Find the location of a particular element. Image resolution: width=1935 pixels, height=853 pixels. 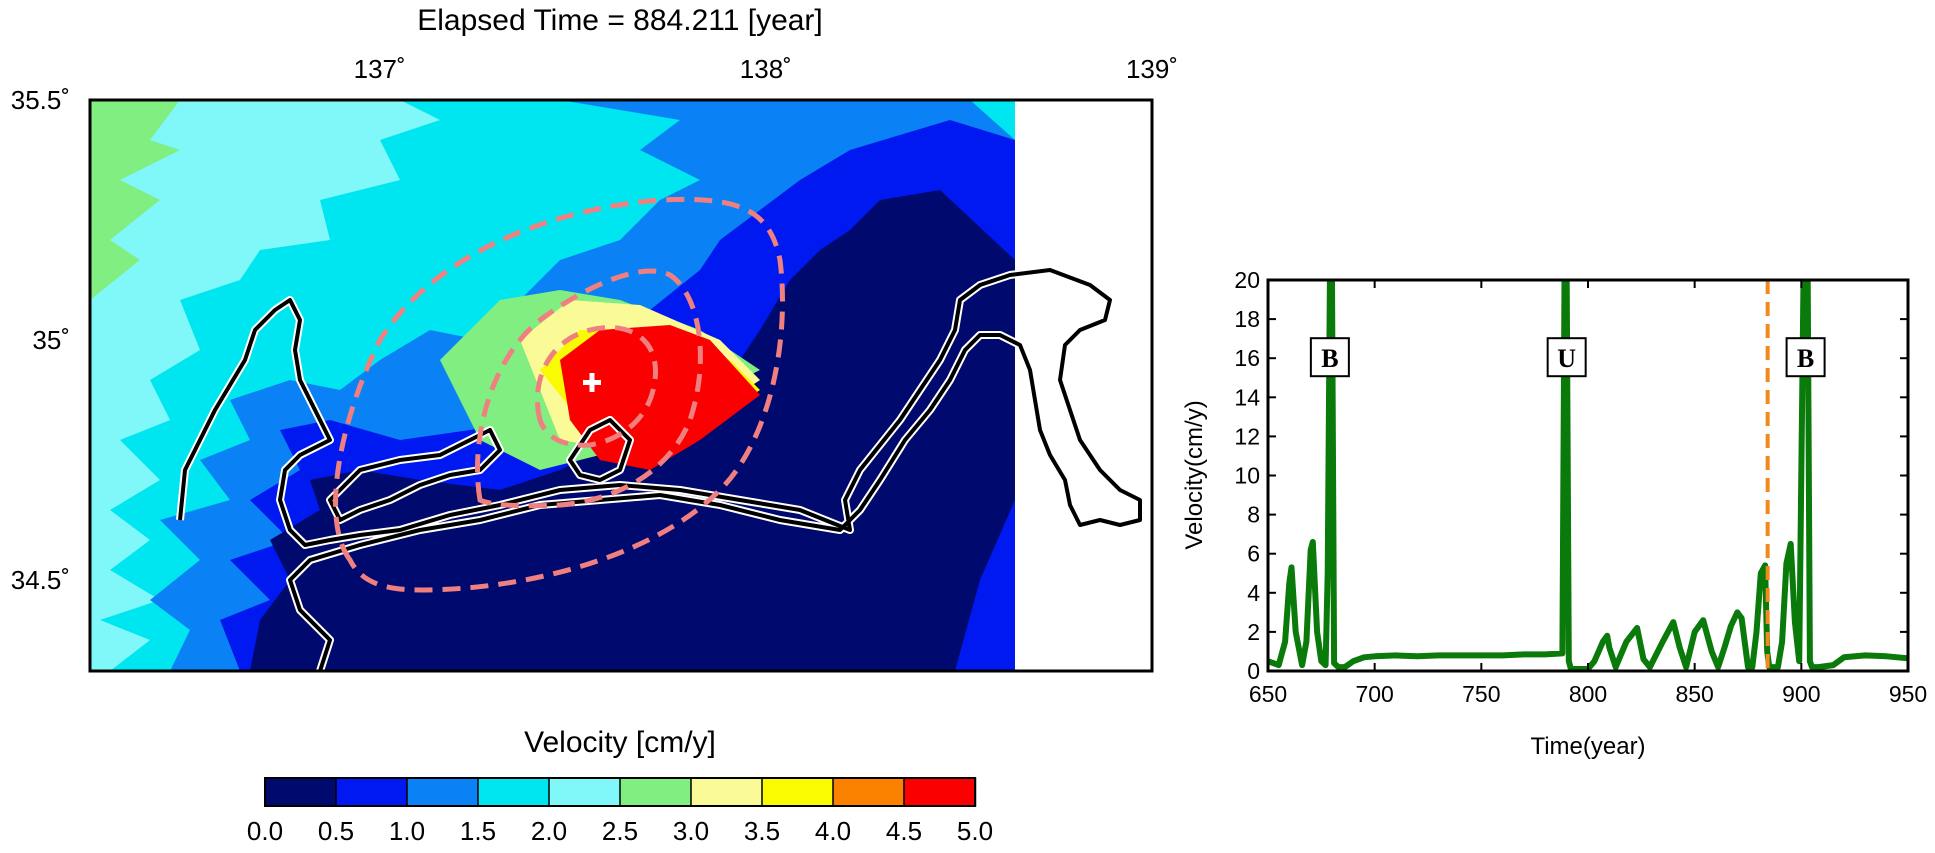

colorbar-tick-label: 5.0 is located at coordinates (975, 831).